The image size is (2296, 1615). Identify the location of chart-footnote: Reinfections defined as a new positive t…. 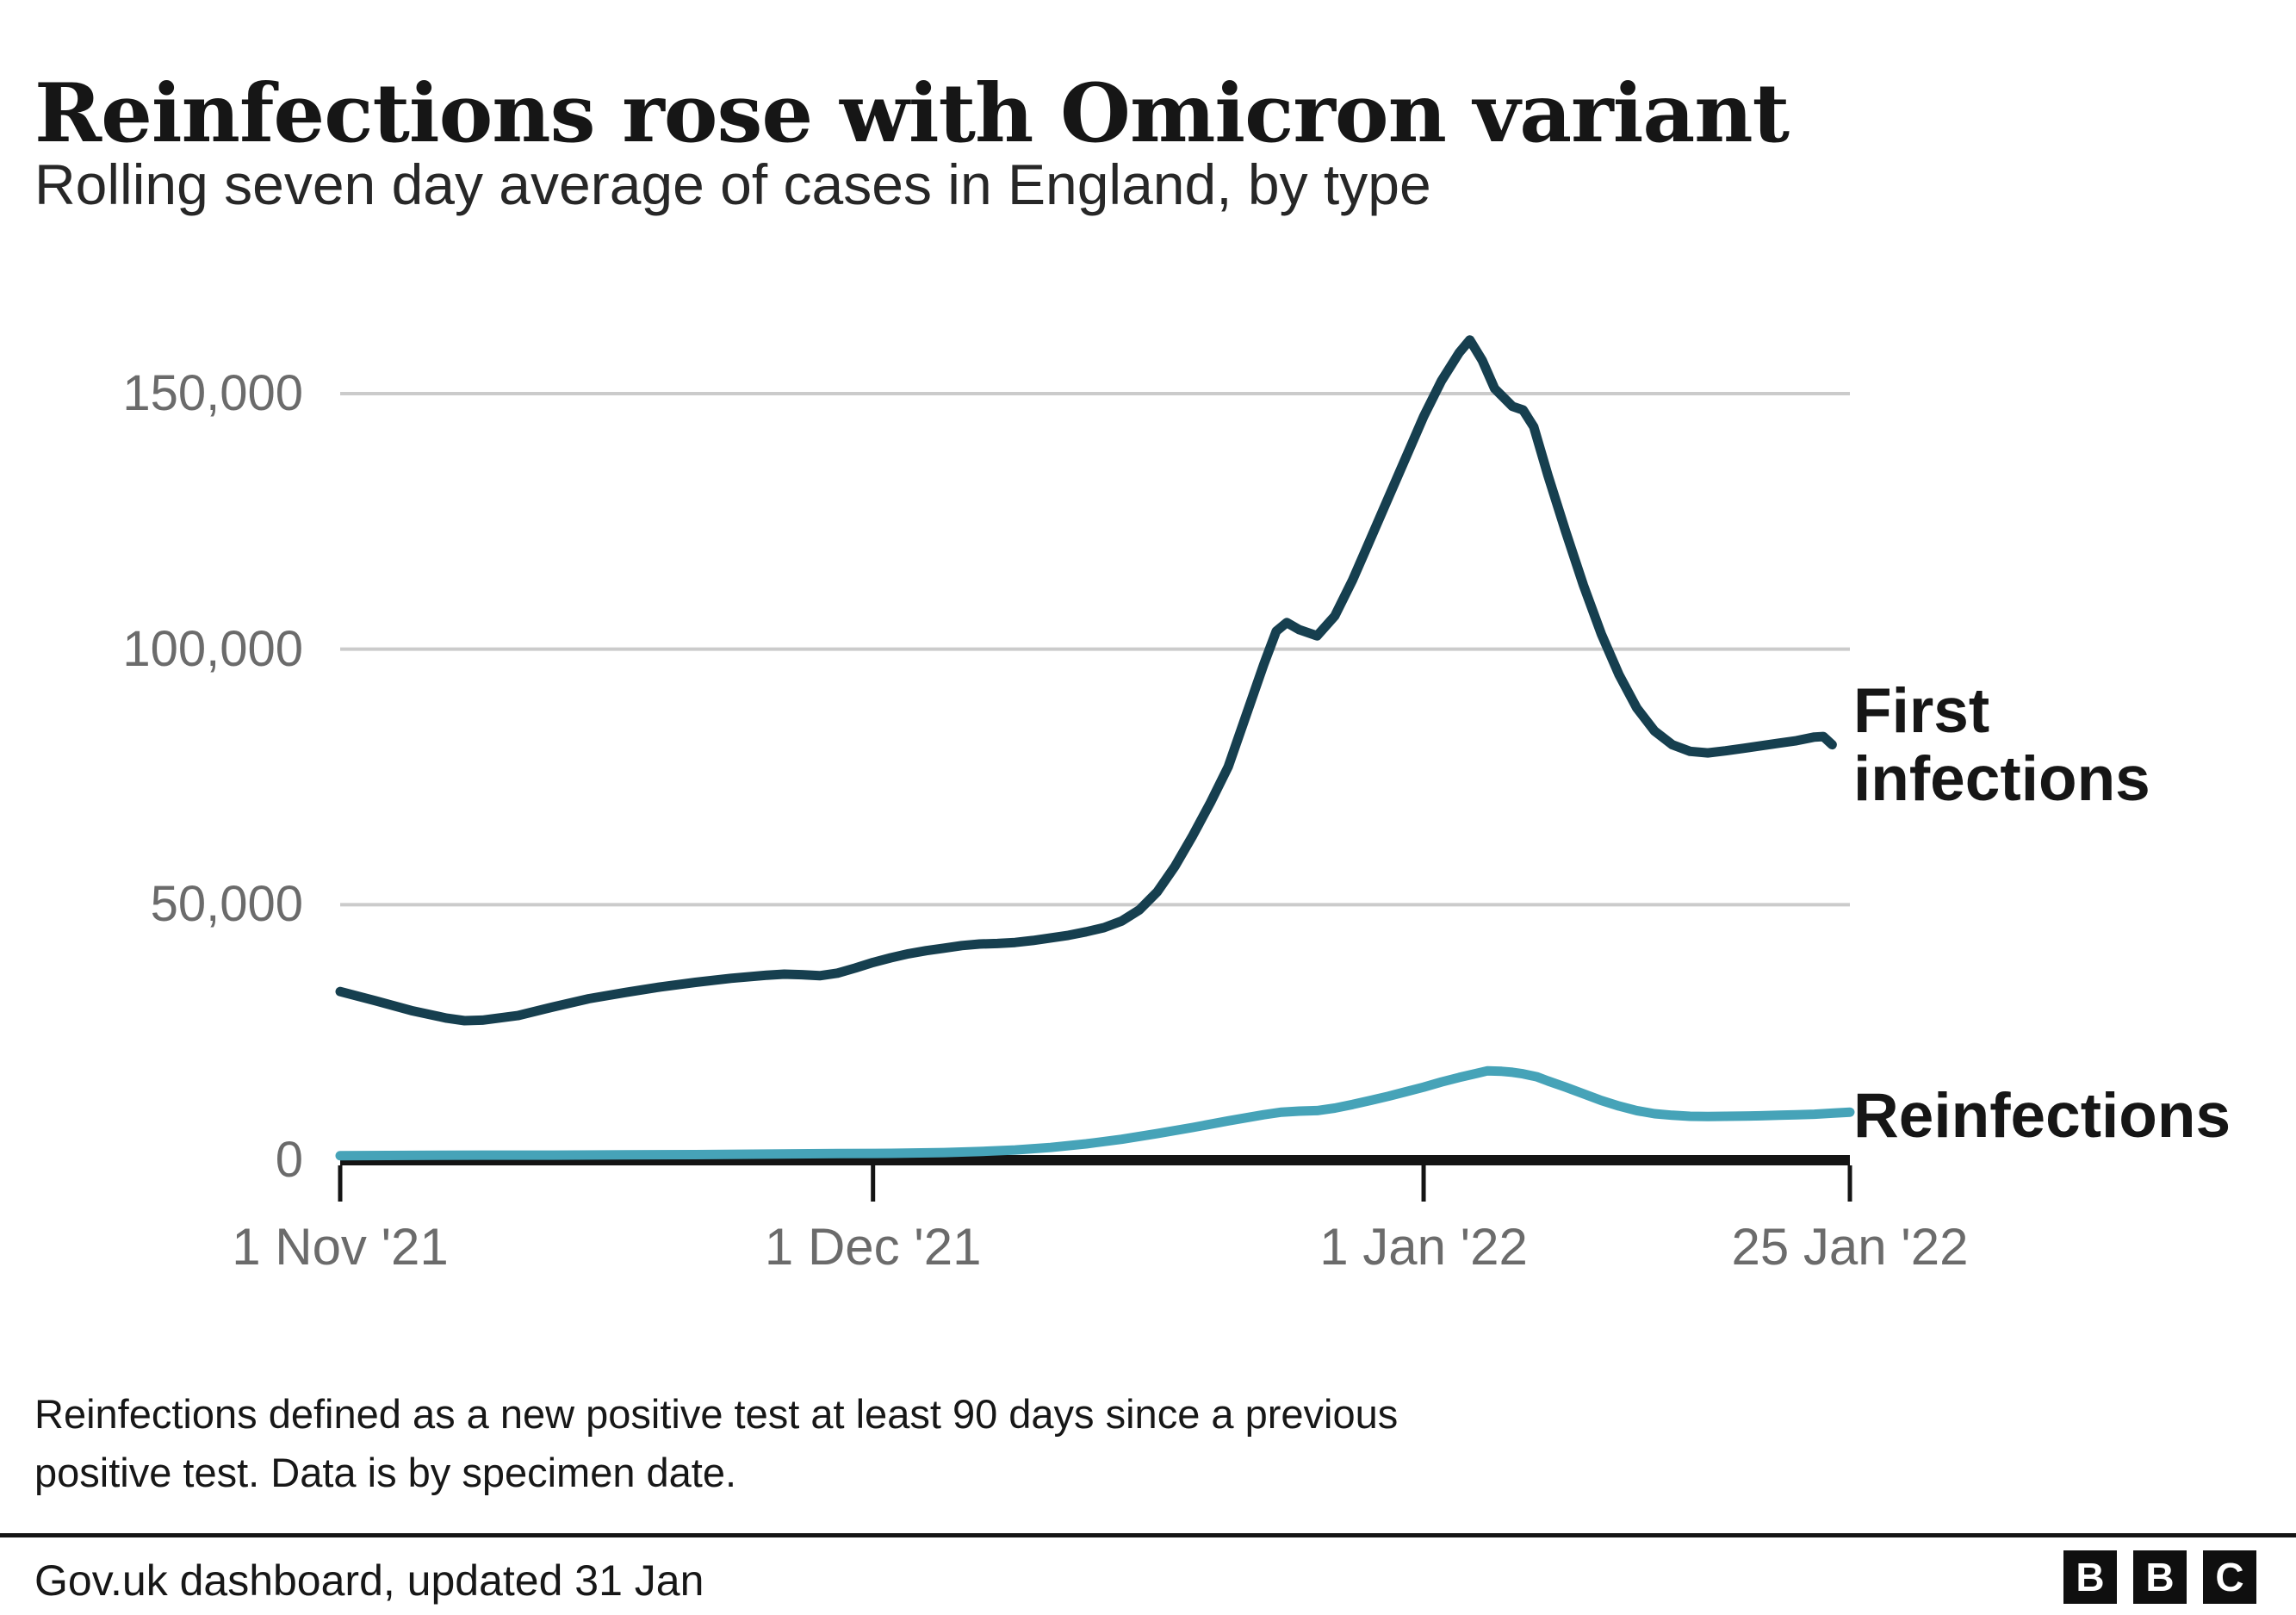
(1145, 1443).